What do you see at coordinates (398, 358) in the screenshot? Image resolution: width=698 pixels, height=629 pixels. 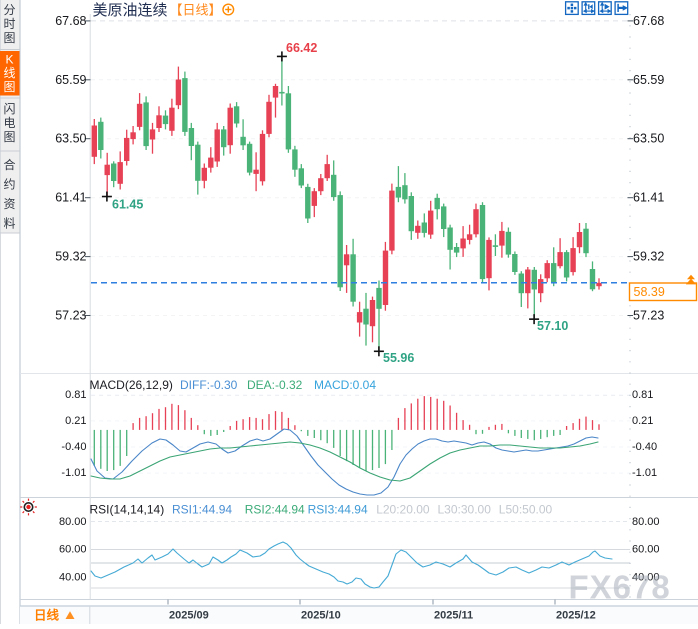 I see `svg-text: 55.96` at bounding box center [398, 358].